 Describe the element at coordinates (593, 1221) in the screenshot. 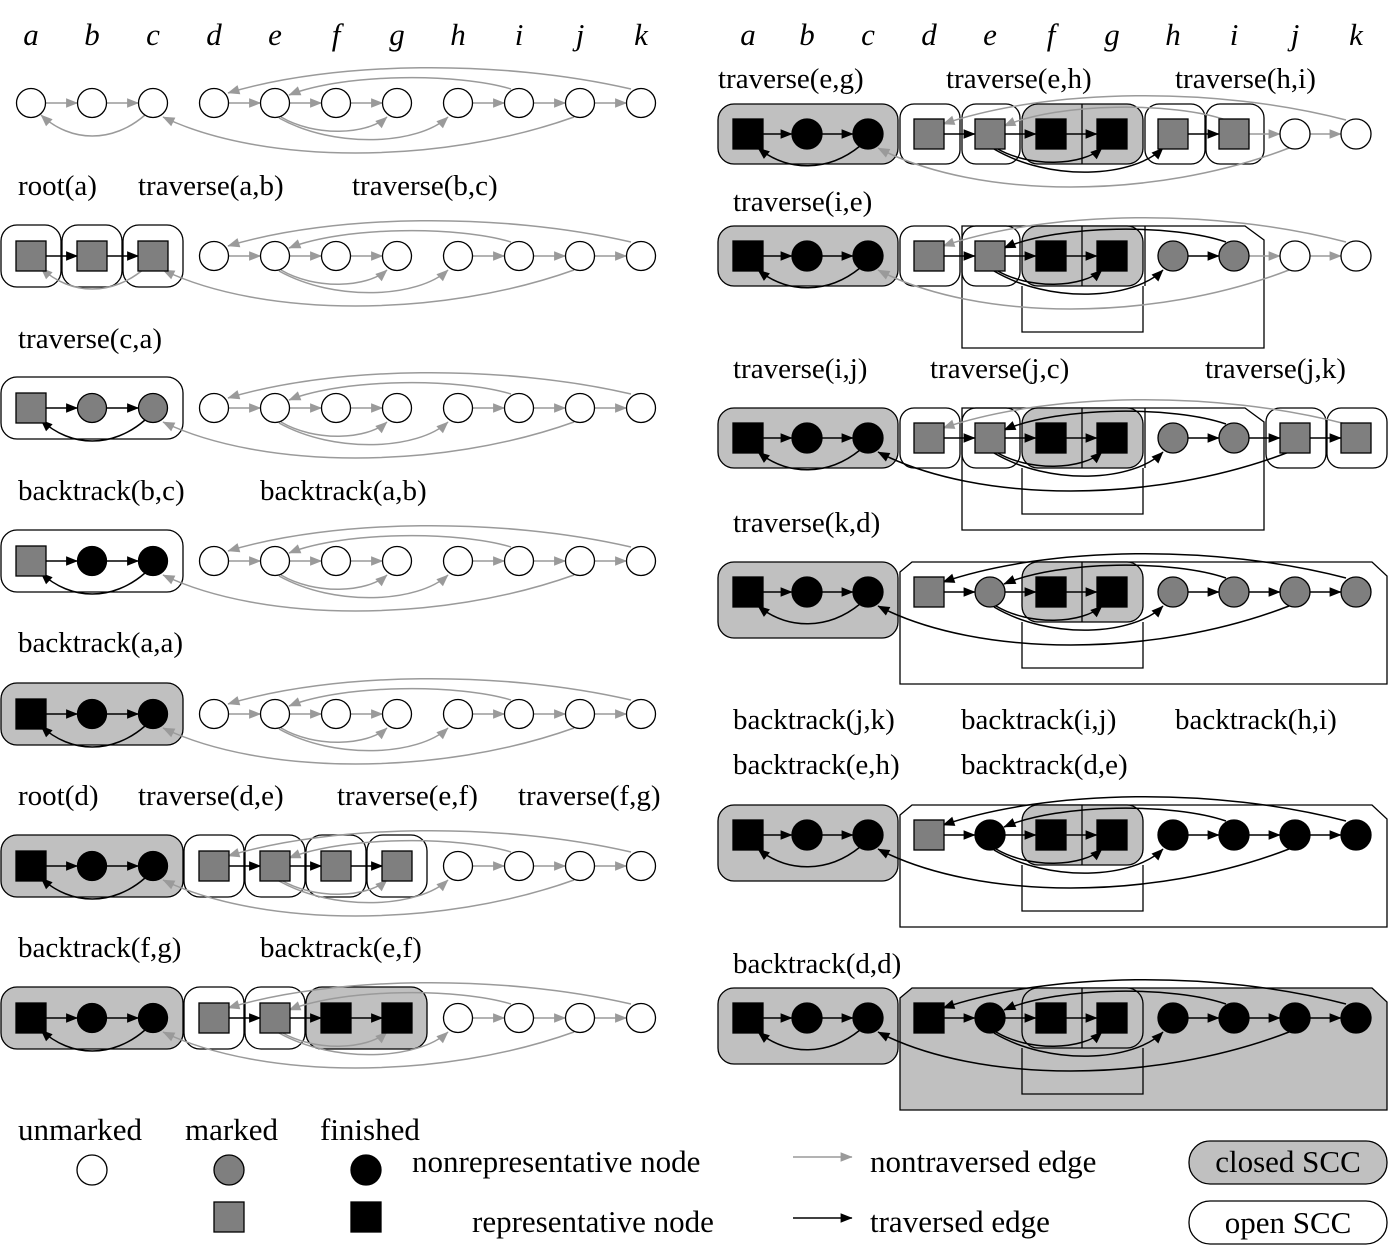

I see `legend-rep-node-label: representative node` at that location.